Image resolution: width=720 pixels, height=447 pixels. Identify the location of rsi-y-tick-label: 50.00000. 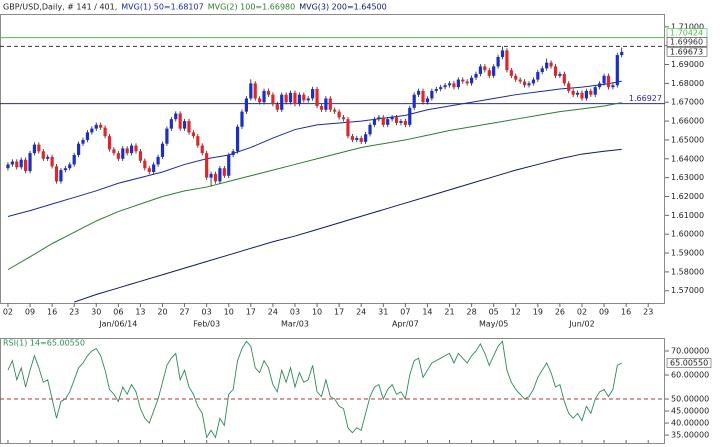
(690, 399).